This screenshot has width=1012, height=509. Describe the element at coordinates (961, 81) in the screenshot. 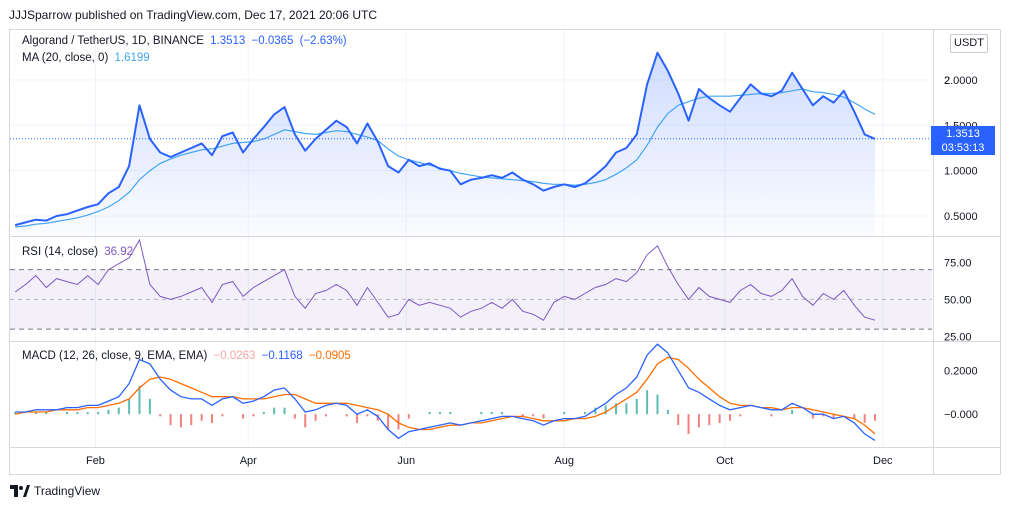

I see `price-tick-label: 2.0000` at that location.